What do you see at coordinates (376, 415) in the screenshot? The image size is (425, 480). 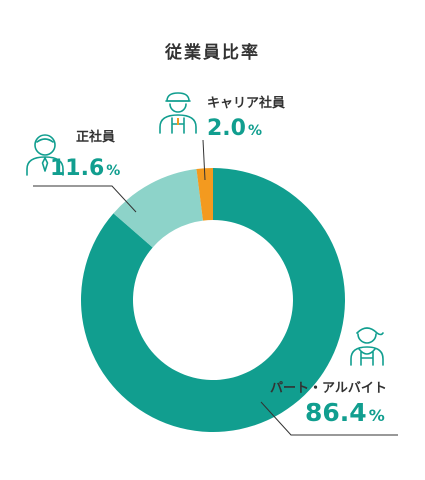 I see `value-part-time-unit: %` at bounding box center [376, 415].